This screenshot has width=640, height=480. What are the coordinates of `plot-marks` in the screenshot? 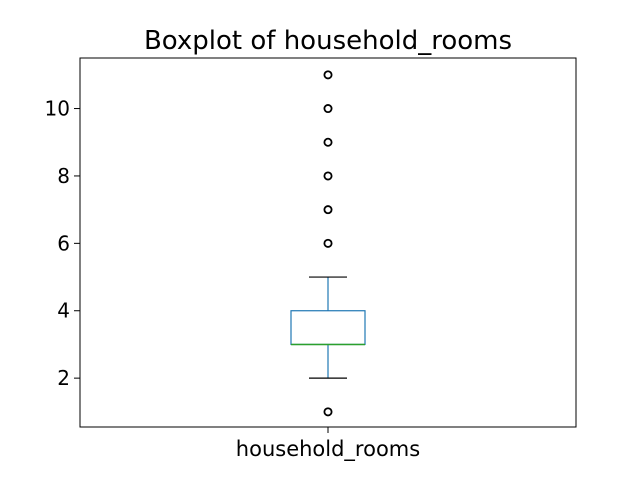 It's located at (328, 243).